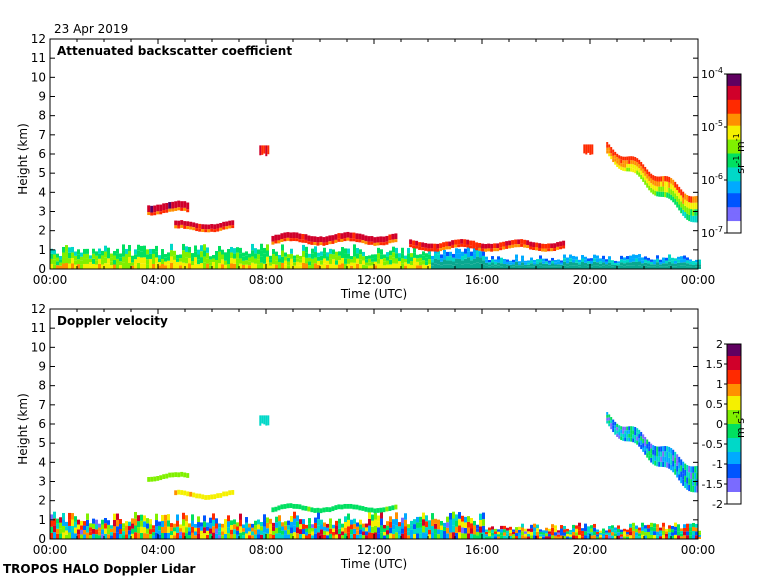 This screenshot has height=580, width=780. What do you see at coordinates (42, 539) in the screenshot?
I see `y-tick-label: 0` at bounding box center [42, 539].